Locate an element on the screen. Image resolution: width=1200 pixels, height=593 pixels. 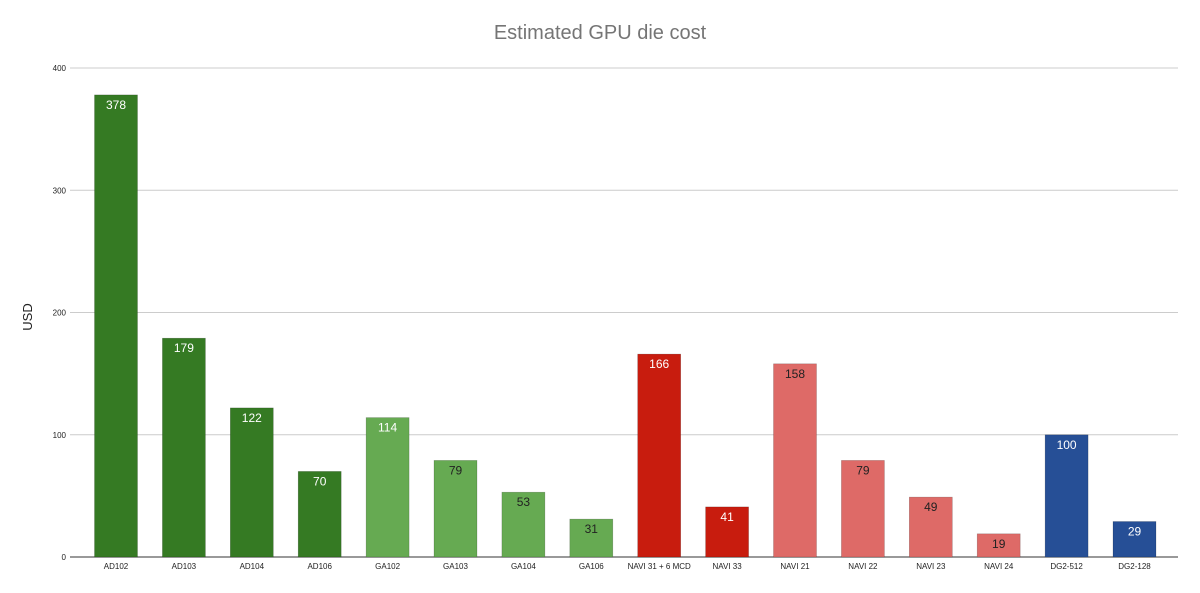
data-label: 166 is located at coordinates (659, 364).